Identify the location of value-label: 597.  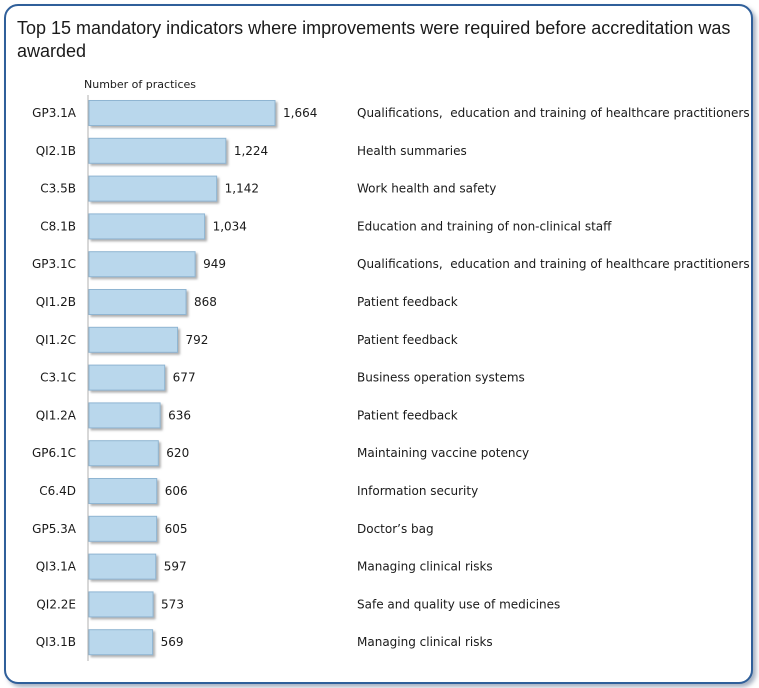
(175, 567).